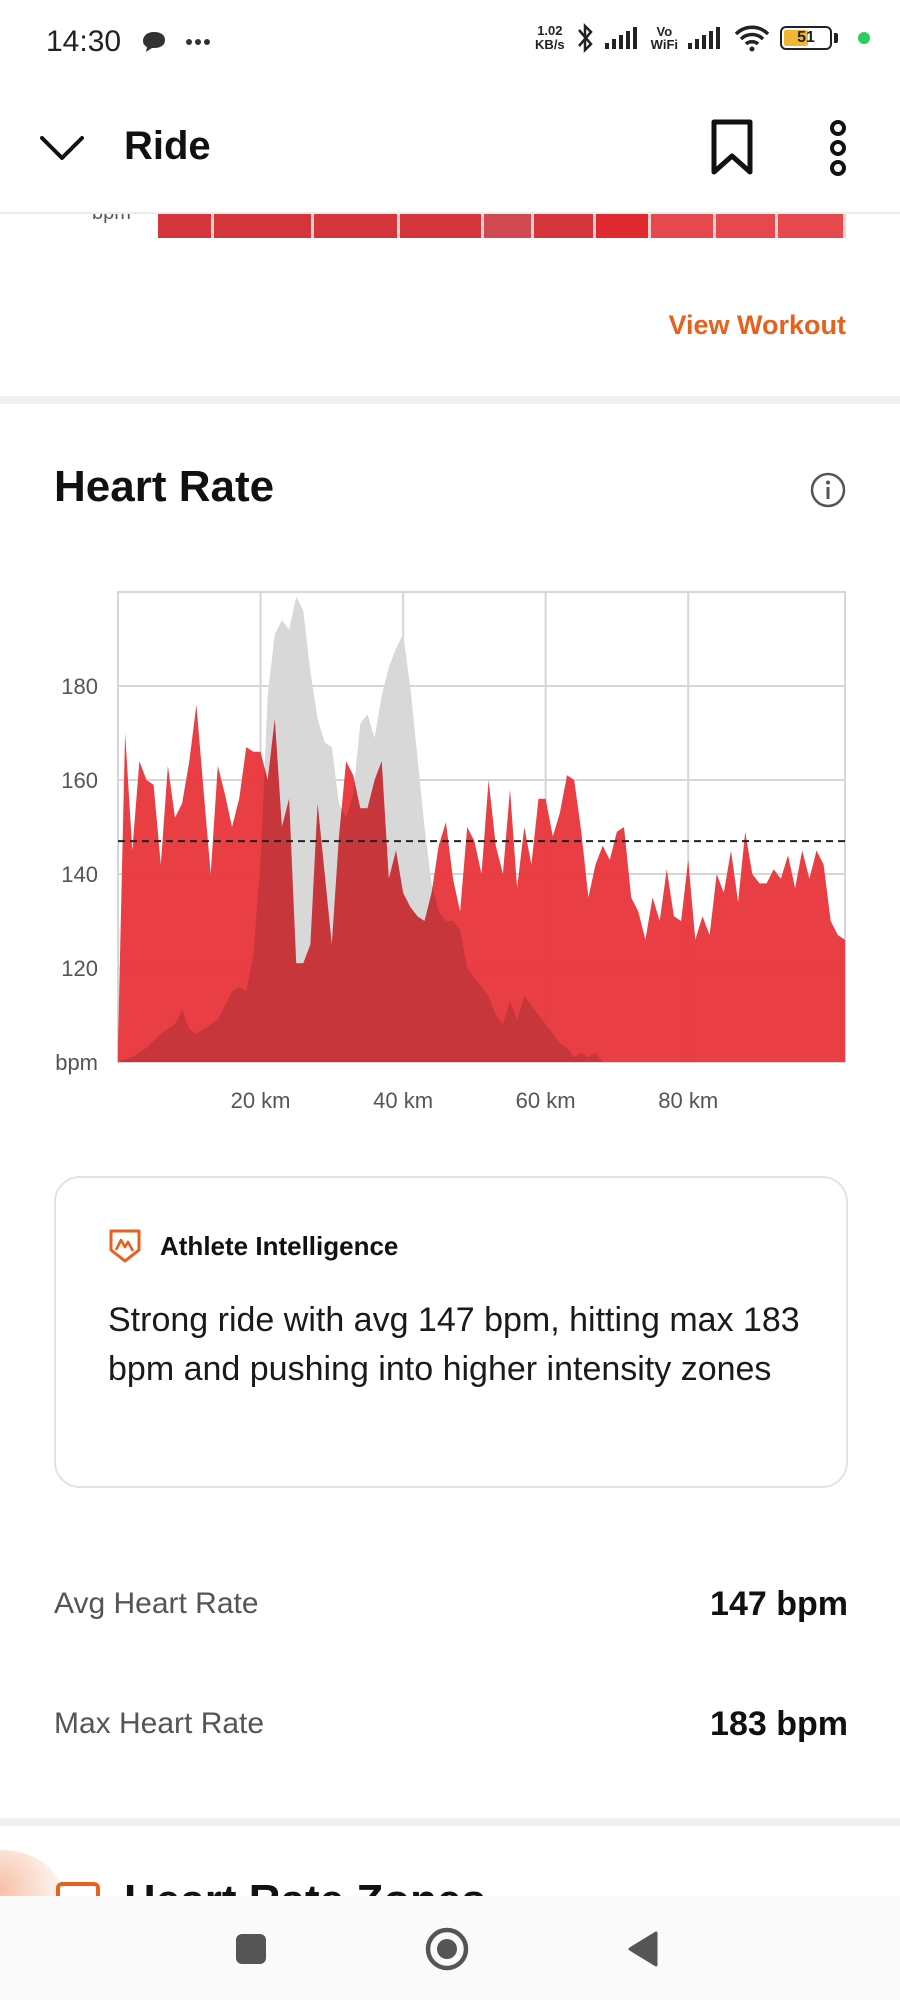  Describe the element at coordinates (481, 883) in the screenshot. I see `heart-rate-area` at that location.